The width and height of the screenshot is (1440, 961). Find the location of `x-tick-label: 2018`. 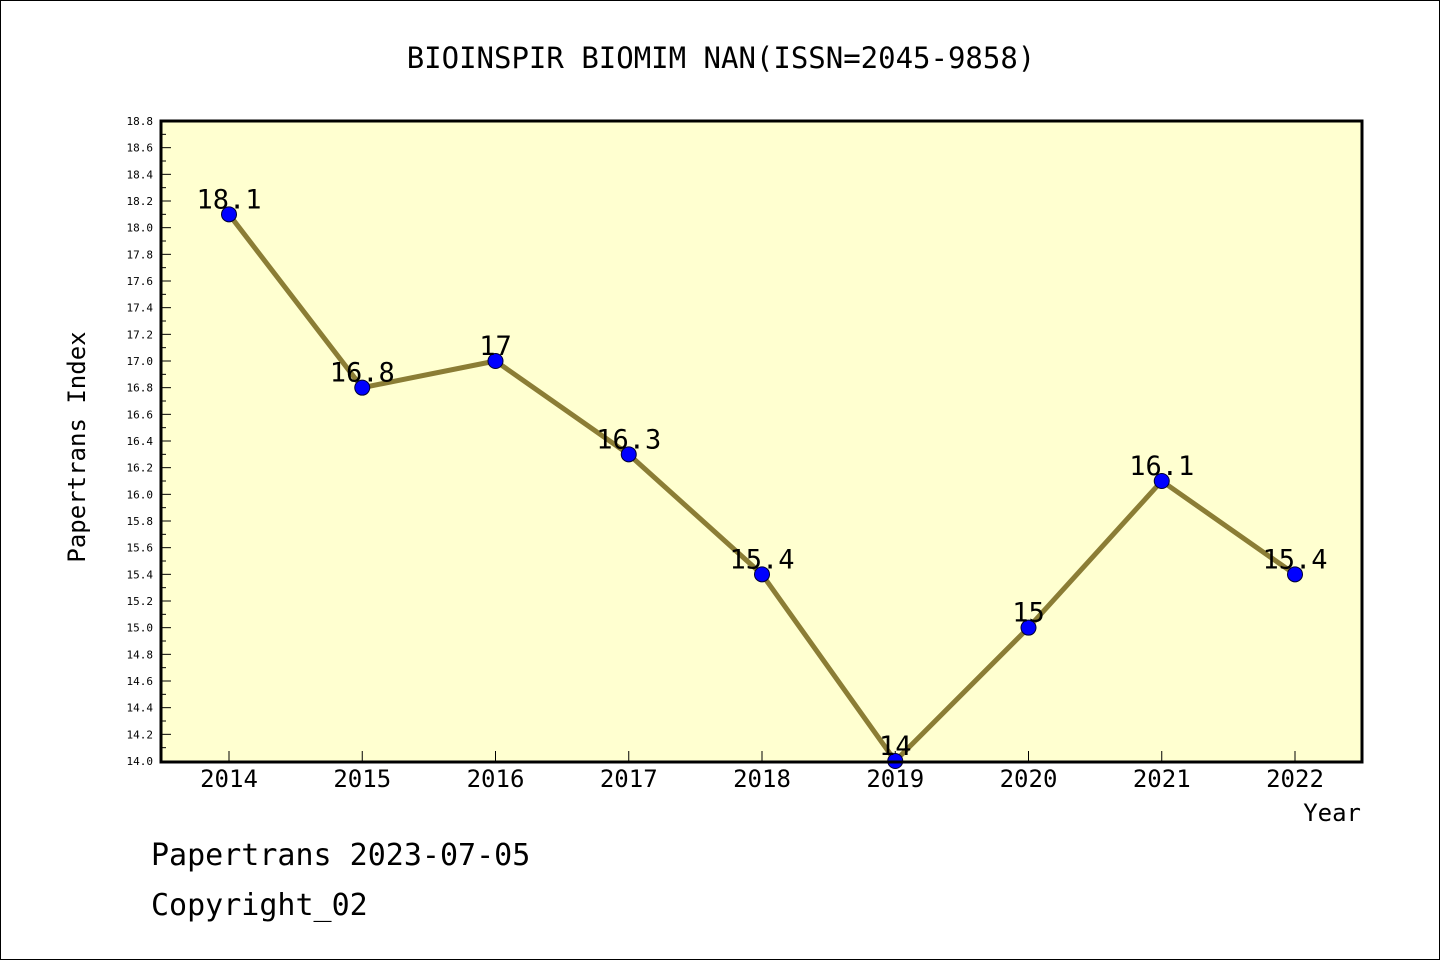

x-tick-label: 2018 is located at coordinates (762, 779).